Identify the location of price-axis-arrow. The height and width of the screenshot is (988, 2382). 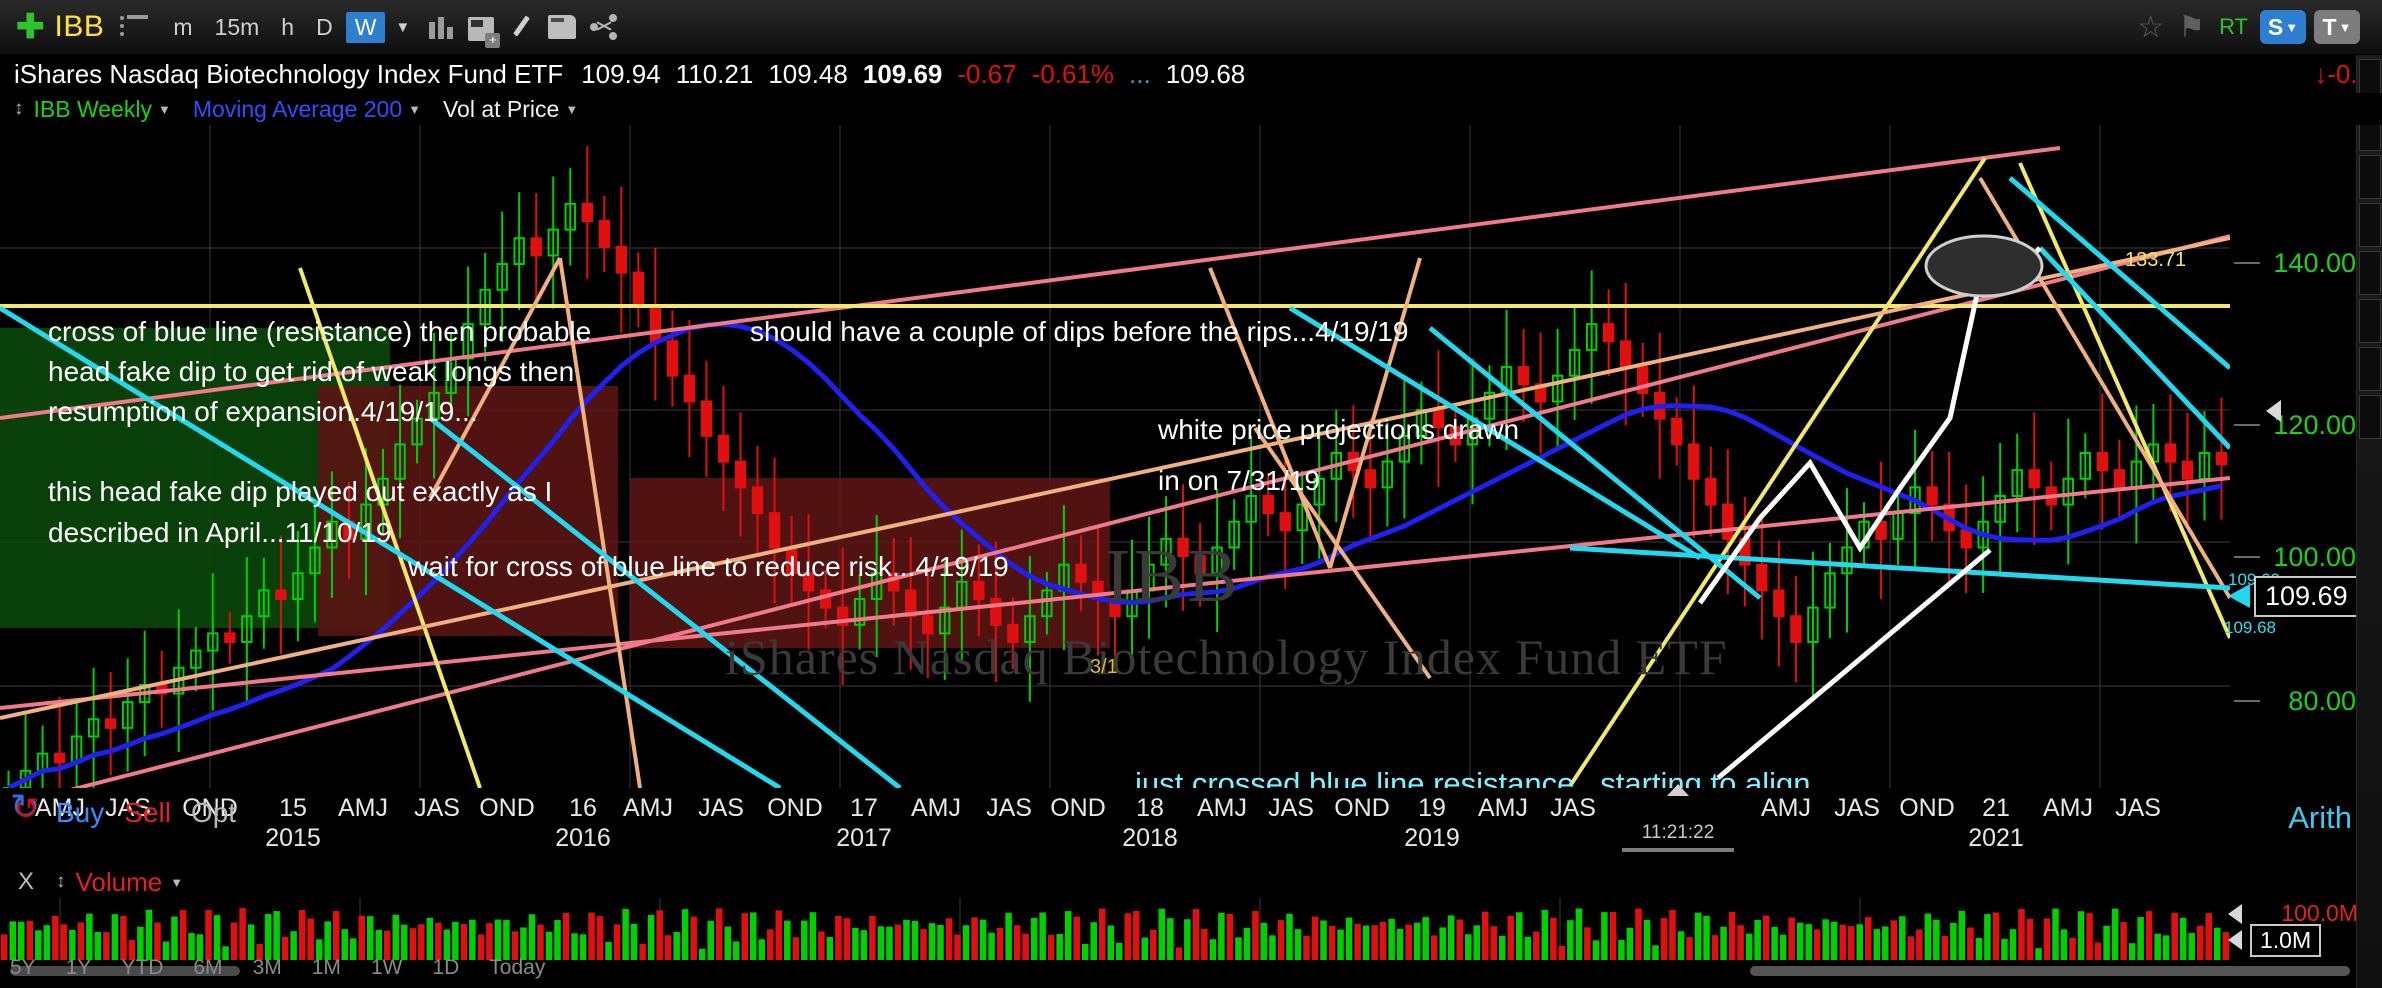
(2273, 411).